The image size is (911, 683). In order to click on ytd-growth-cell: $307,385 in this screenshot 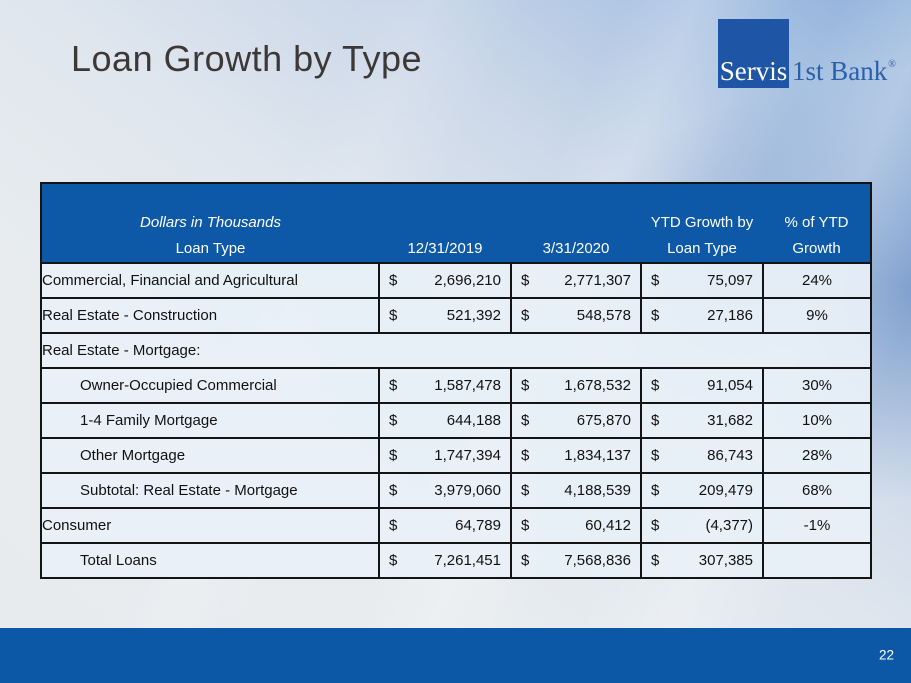, I will do `click(702, 560)`.